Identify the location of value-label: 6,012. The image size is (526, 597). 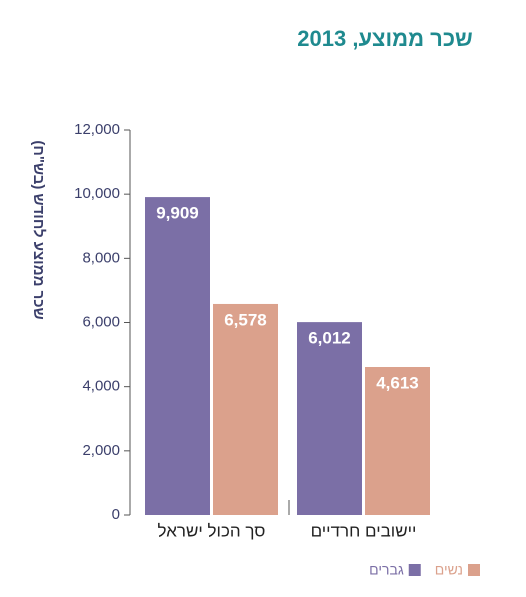
(329, 338).